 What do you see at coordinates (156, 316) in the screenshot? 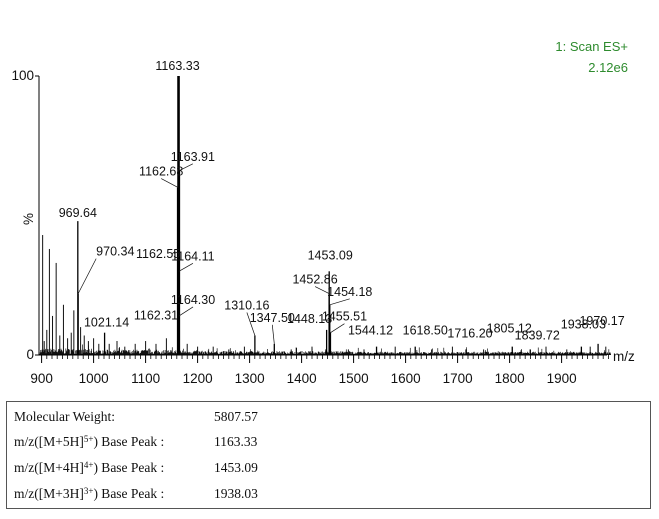
I see `peak-label: 1162.31` at bounding box center [156, 316].